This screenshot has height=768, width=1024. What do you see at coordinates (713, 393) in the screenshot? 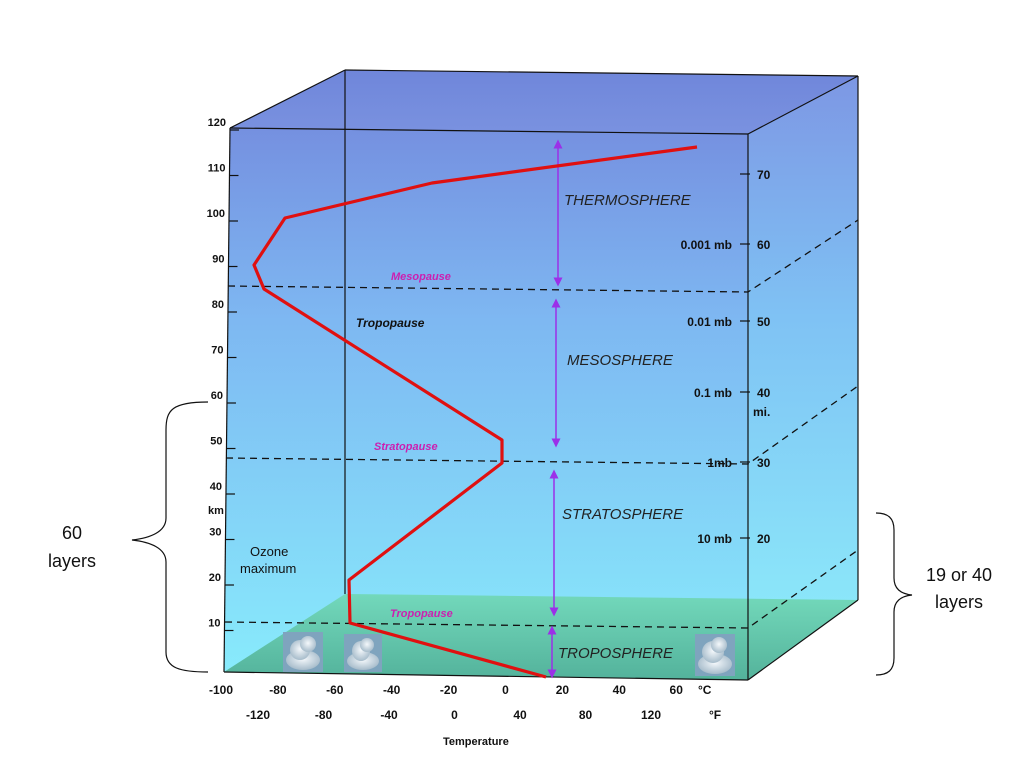
I see `pressure-level-label: 0.1 mb` at bounding box center [713, 393].